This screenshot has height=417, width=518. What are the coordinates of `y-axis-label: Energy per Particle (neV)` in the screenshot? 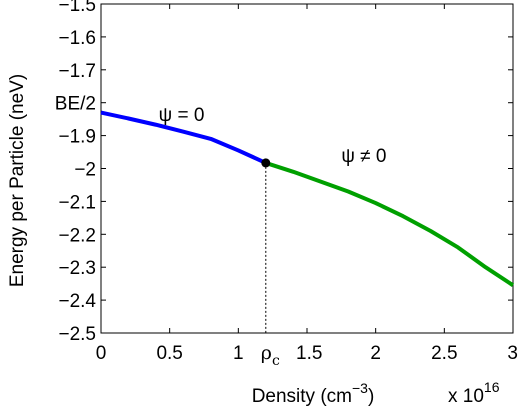 It's located at (17, 180).